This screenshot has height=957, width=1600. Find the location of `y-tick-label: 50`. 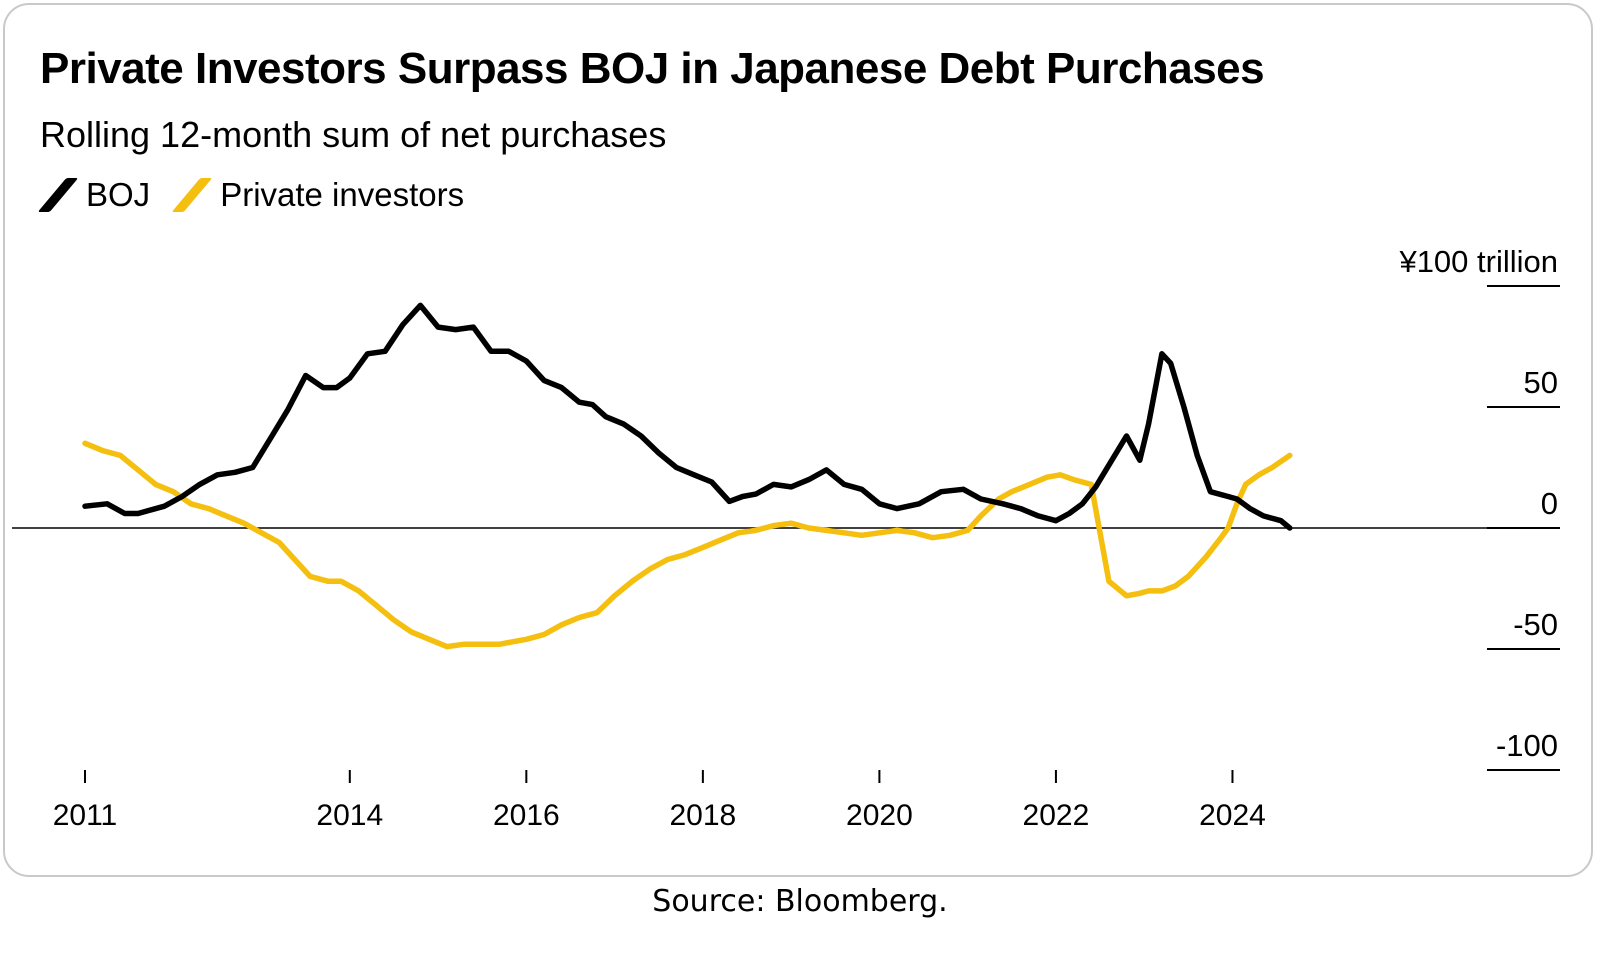

y-tick-label: 50 is located at coordinates (1541, 382).